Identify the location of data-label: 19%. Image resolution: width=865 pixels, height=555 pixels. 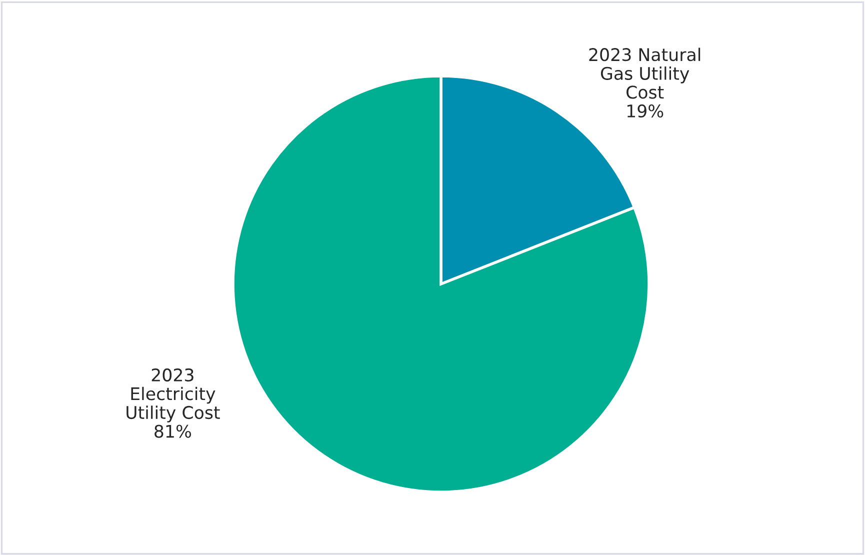
(645, 111).